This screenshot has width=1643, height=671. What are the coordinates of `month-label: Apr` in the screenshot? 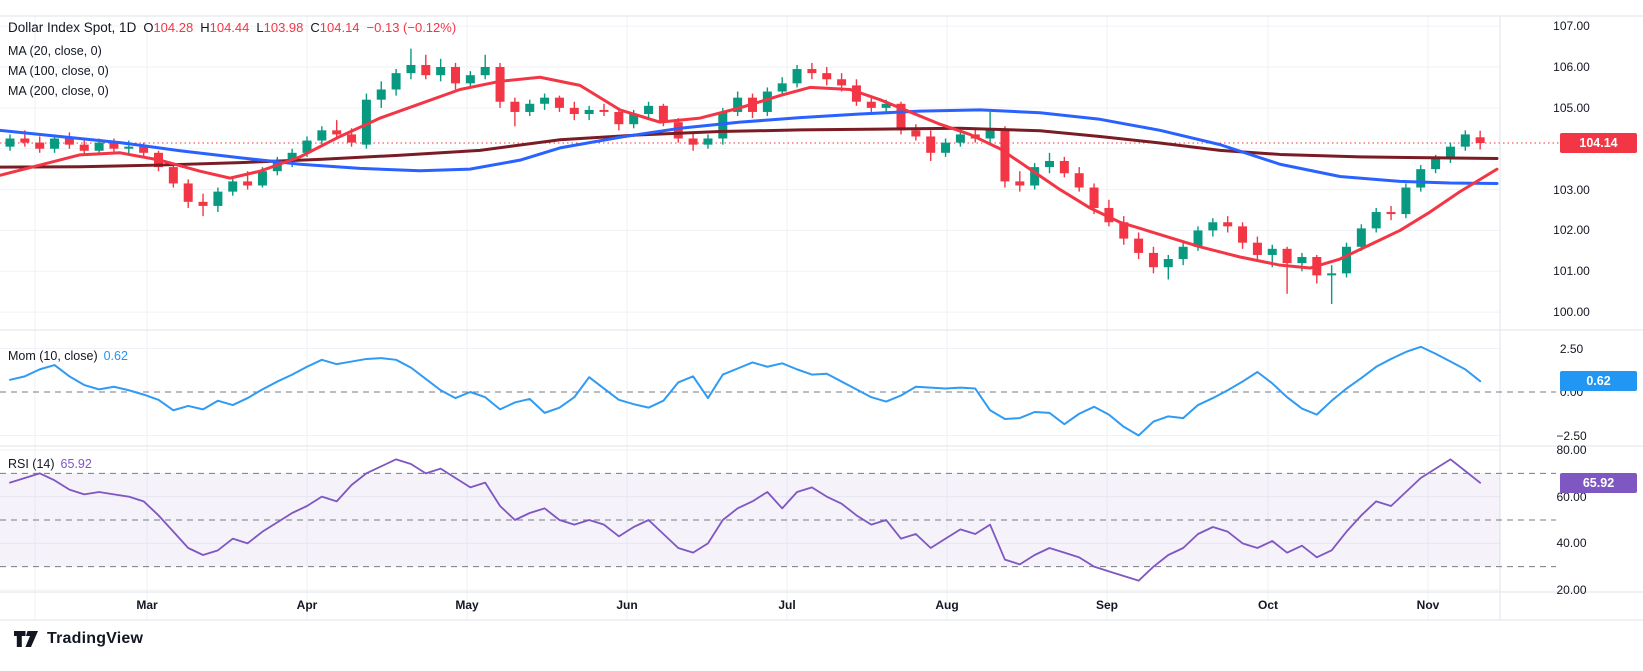 It's located at (307, 605).